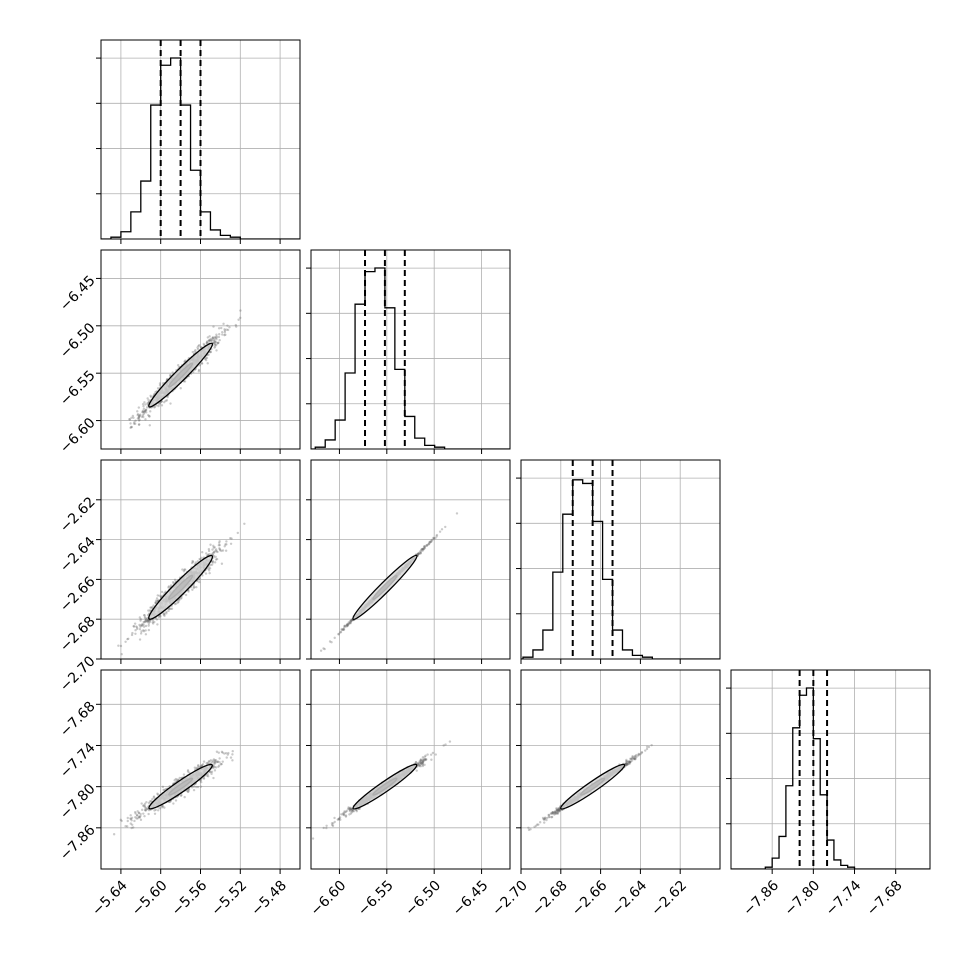 The image size is (970, 970). Describe the element at coordinates (230, 899) in the screenshot. I see `x-tick-label: −5.52` at that location.